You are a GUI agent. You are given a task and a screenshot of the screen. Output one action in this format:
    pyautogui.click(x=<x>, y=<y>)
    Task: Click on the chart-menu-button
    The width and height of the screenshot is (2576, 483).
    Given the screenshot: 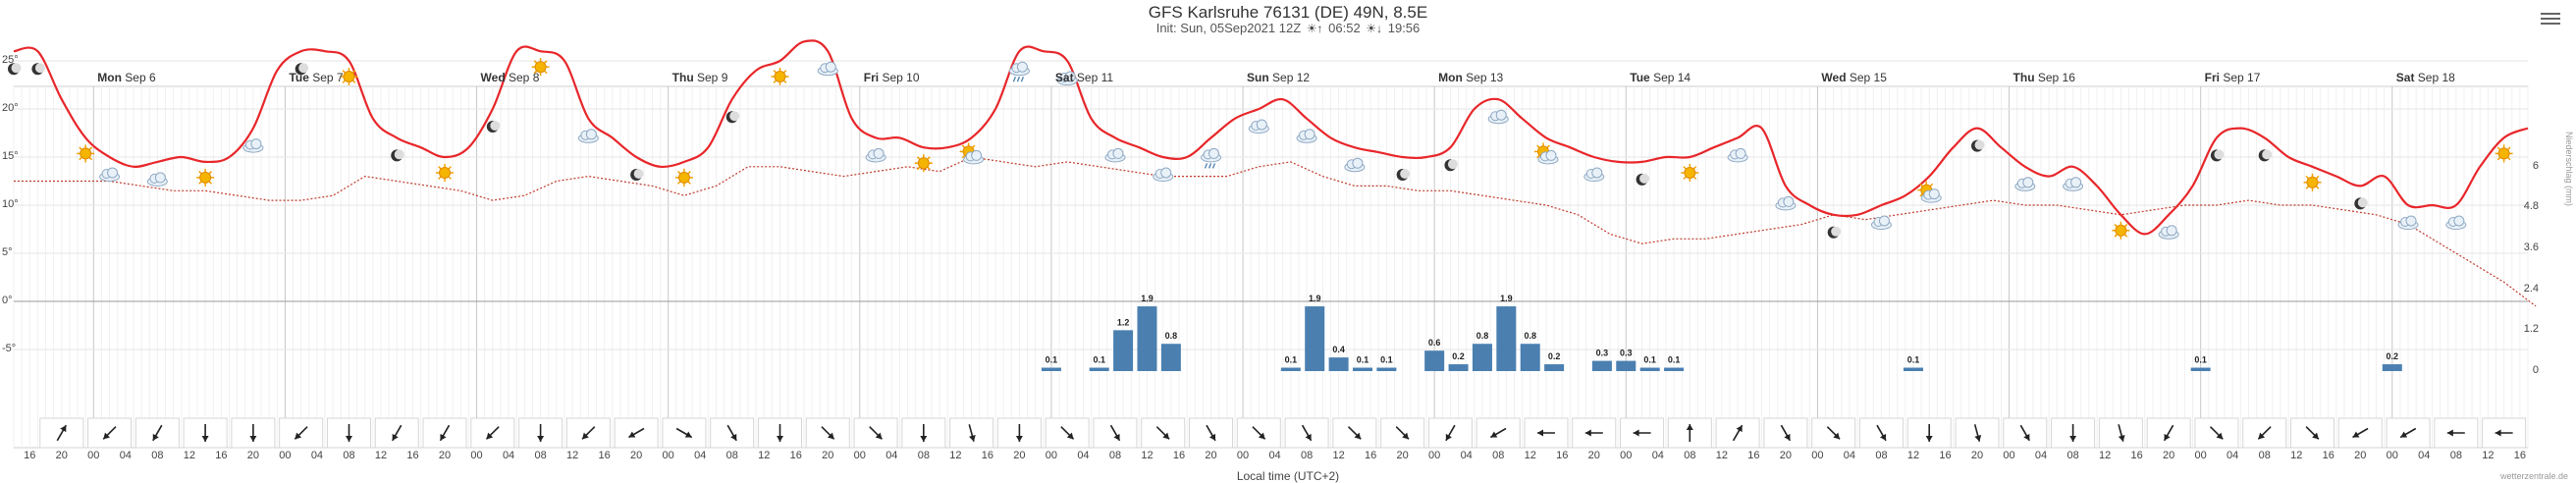 What is the action you would take?
    pyautogui.click(x=2550, y=18)
    